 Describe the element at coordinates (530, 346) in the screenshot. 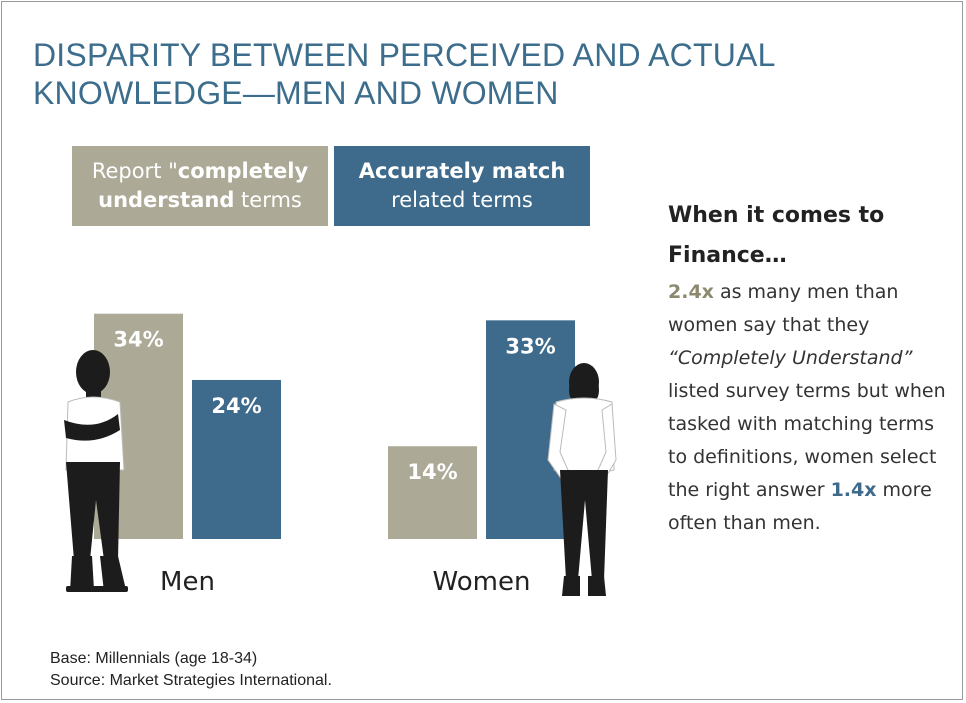

I see `data-label-women-match: 33%` at that location.